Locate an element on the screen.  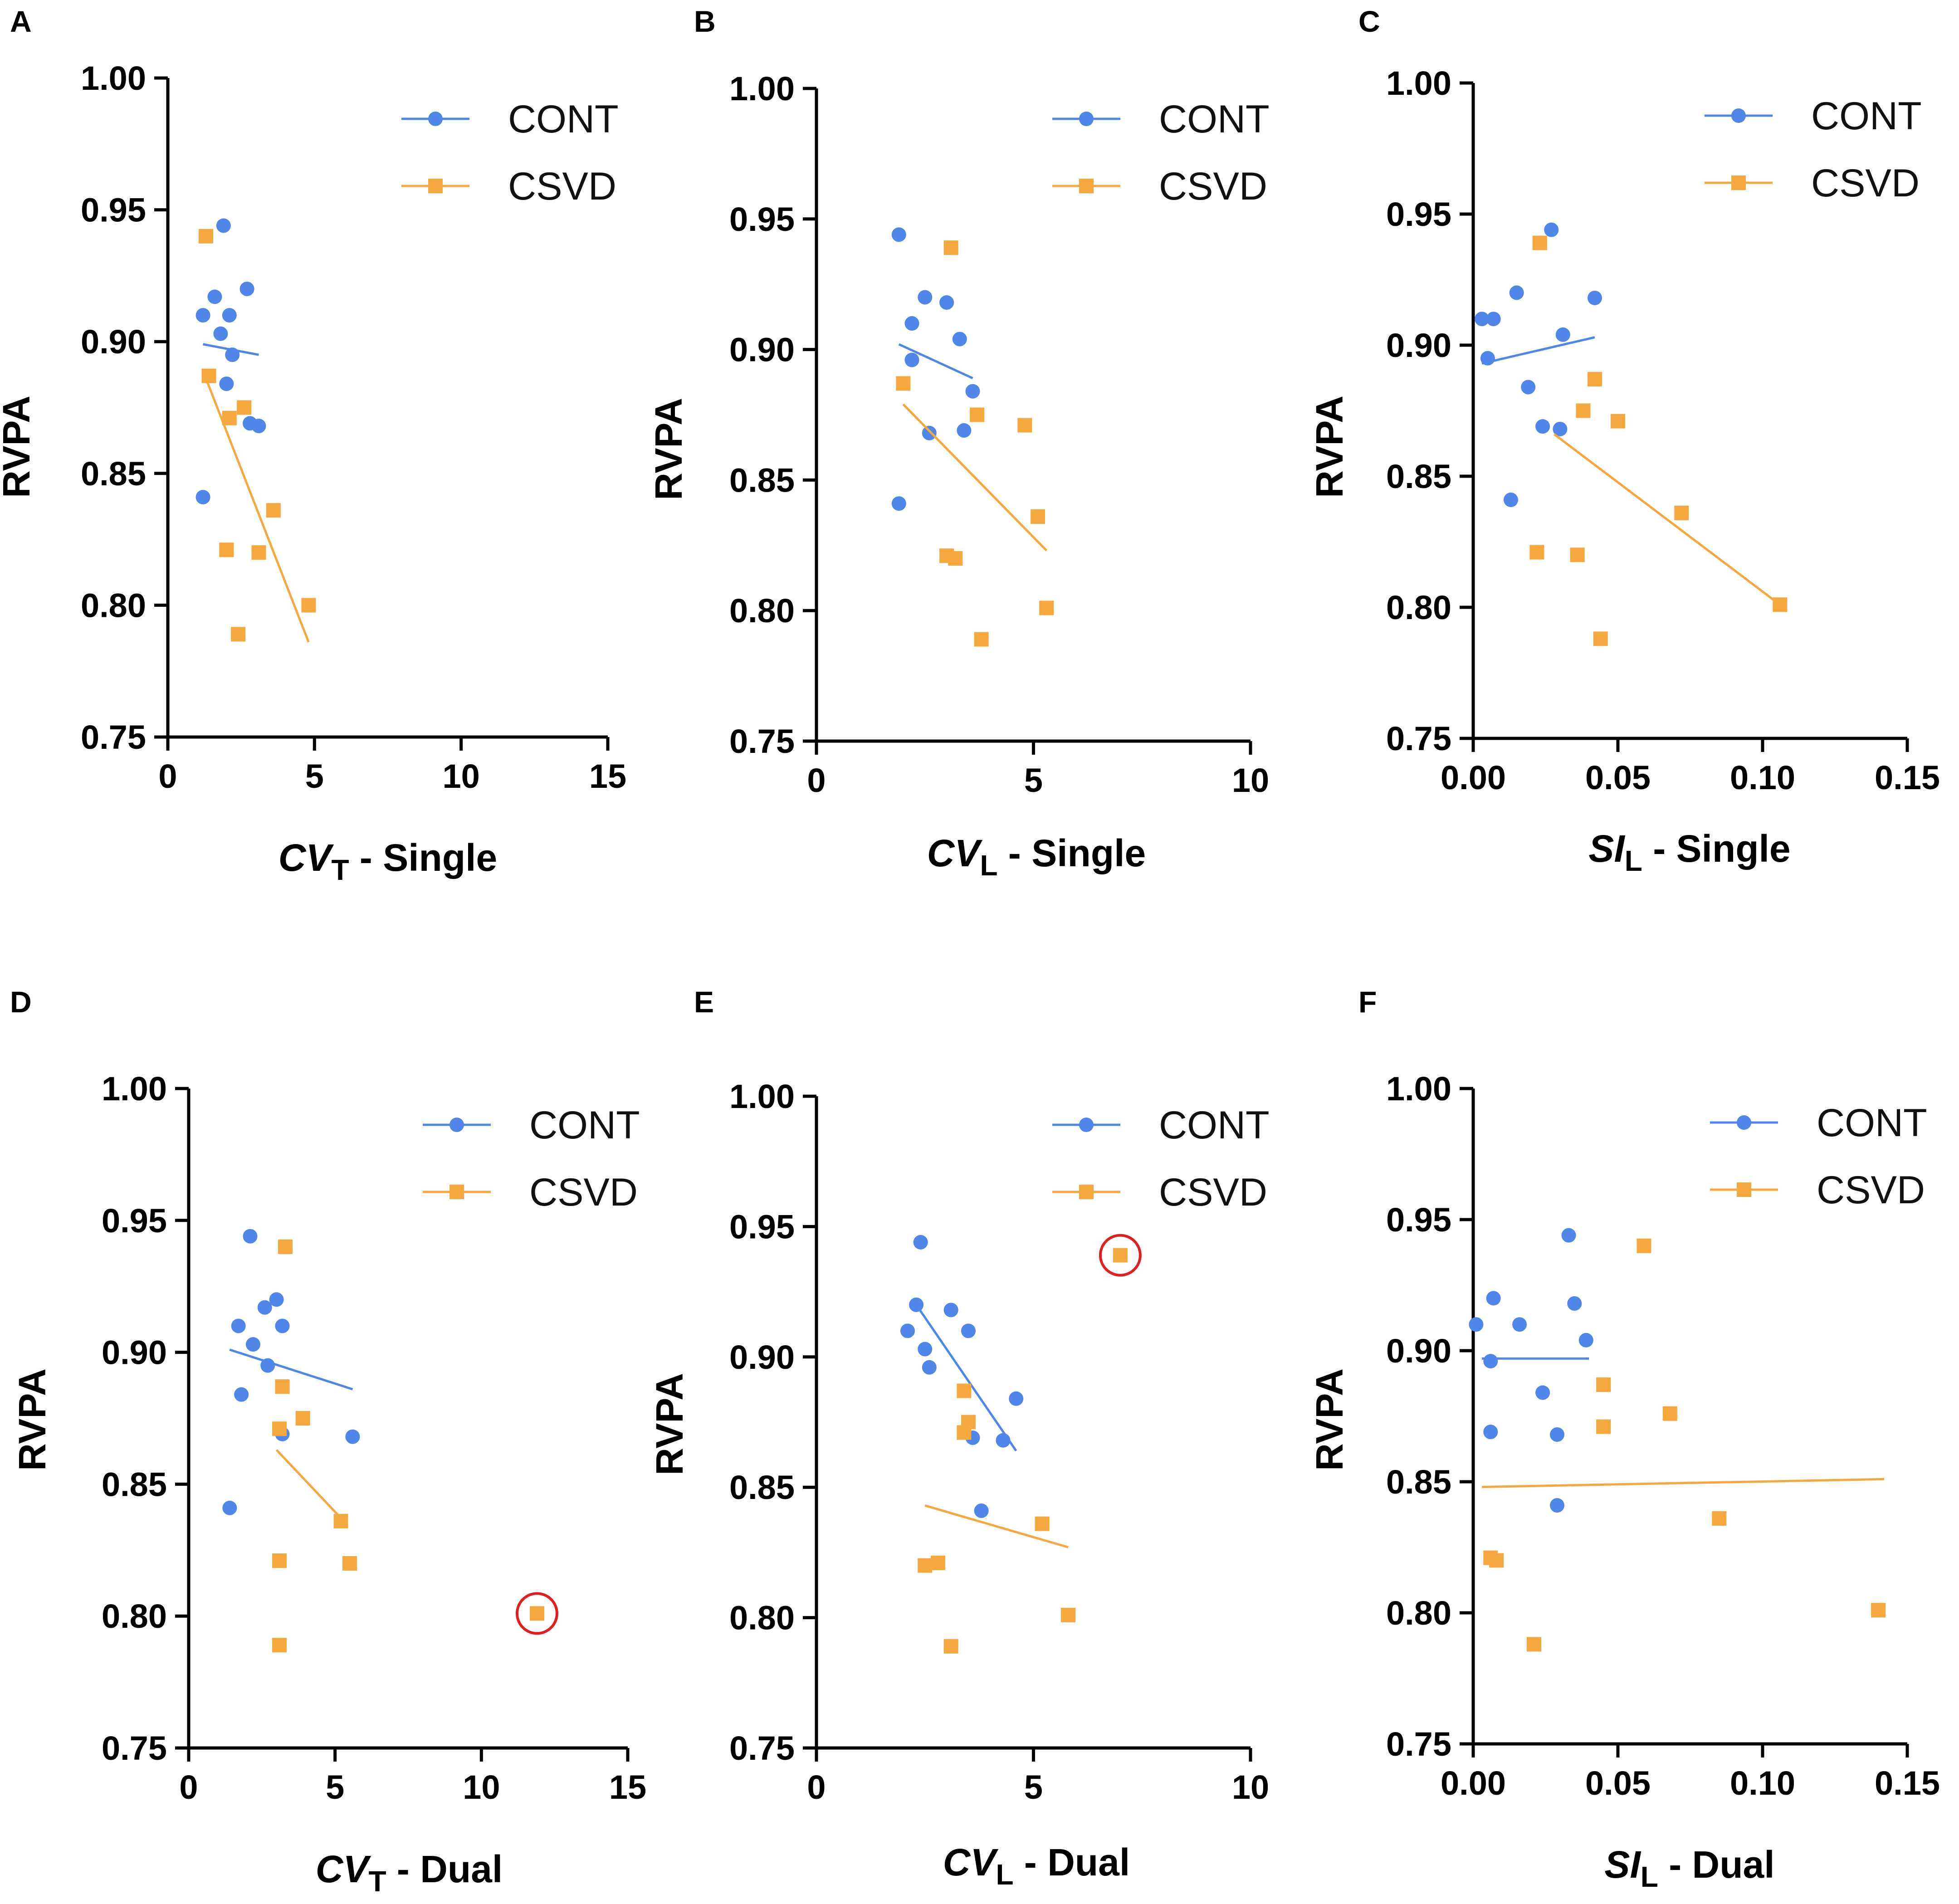
x-axis-label: CVL - Single is located at coordinates (1036, 857).